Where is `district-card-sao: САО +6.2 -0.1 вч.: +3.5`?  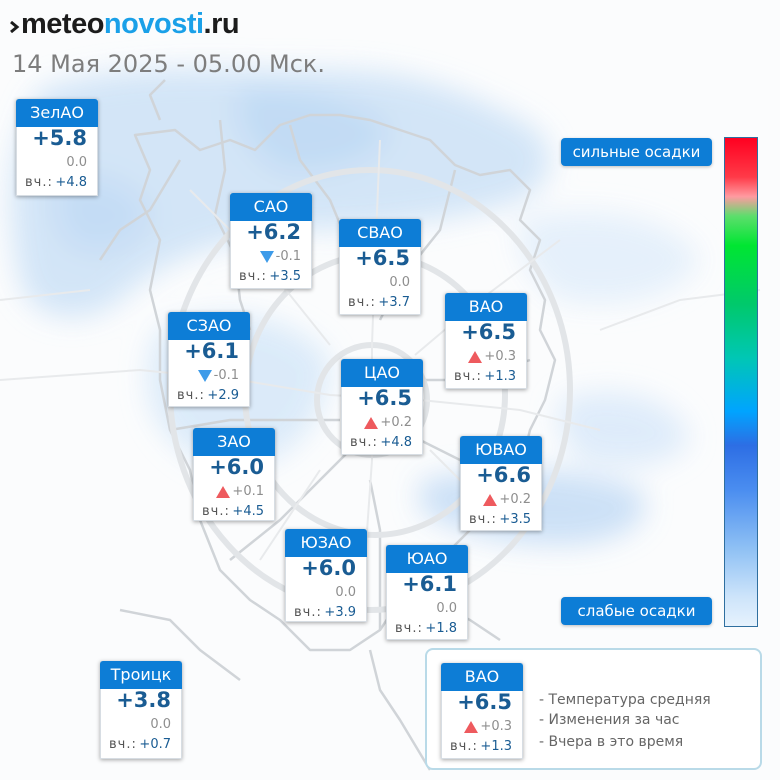
district-card-sao: САО +6.2 -0.1 вч.: +3.5 is located at coordinates (271, 241).